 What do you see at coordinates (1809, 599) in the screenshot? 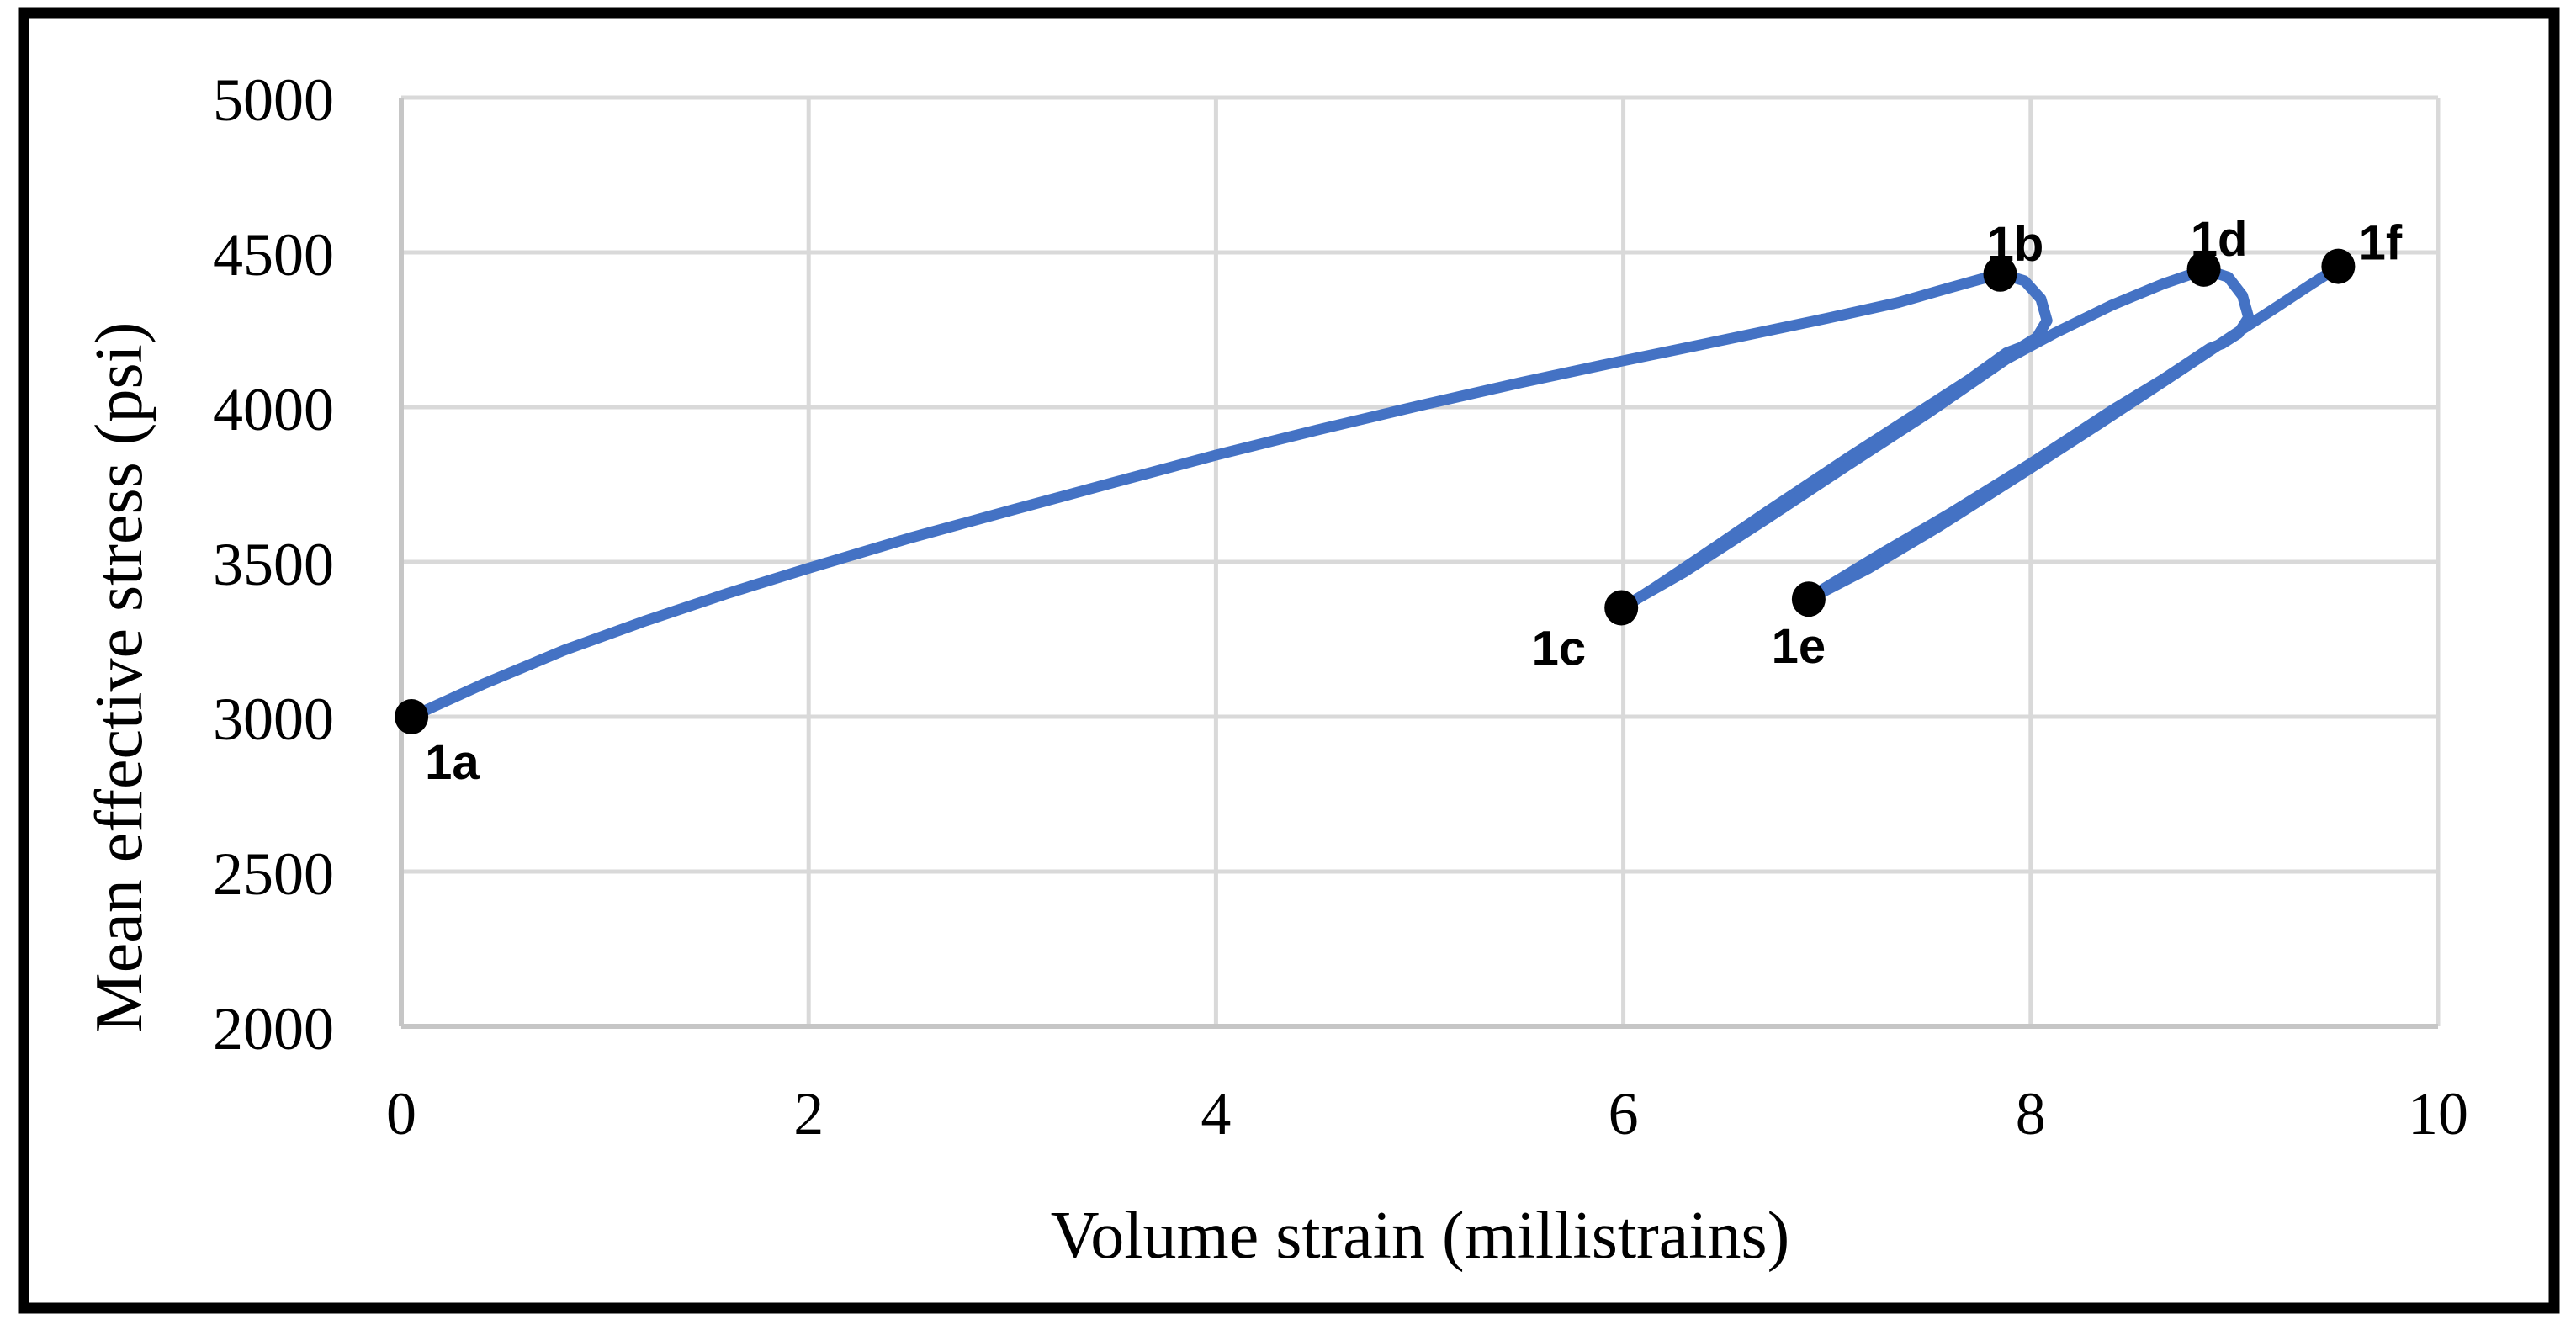
I see `data-point-1e` at bounding box center [1809, 599].